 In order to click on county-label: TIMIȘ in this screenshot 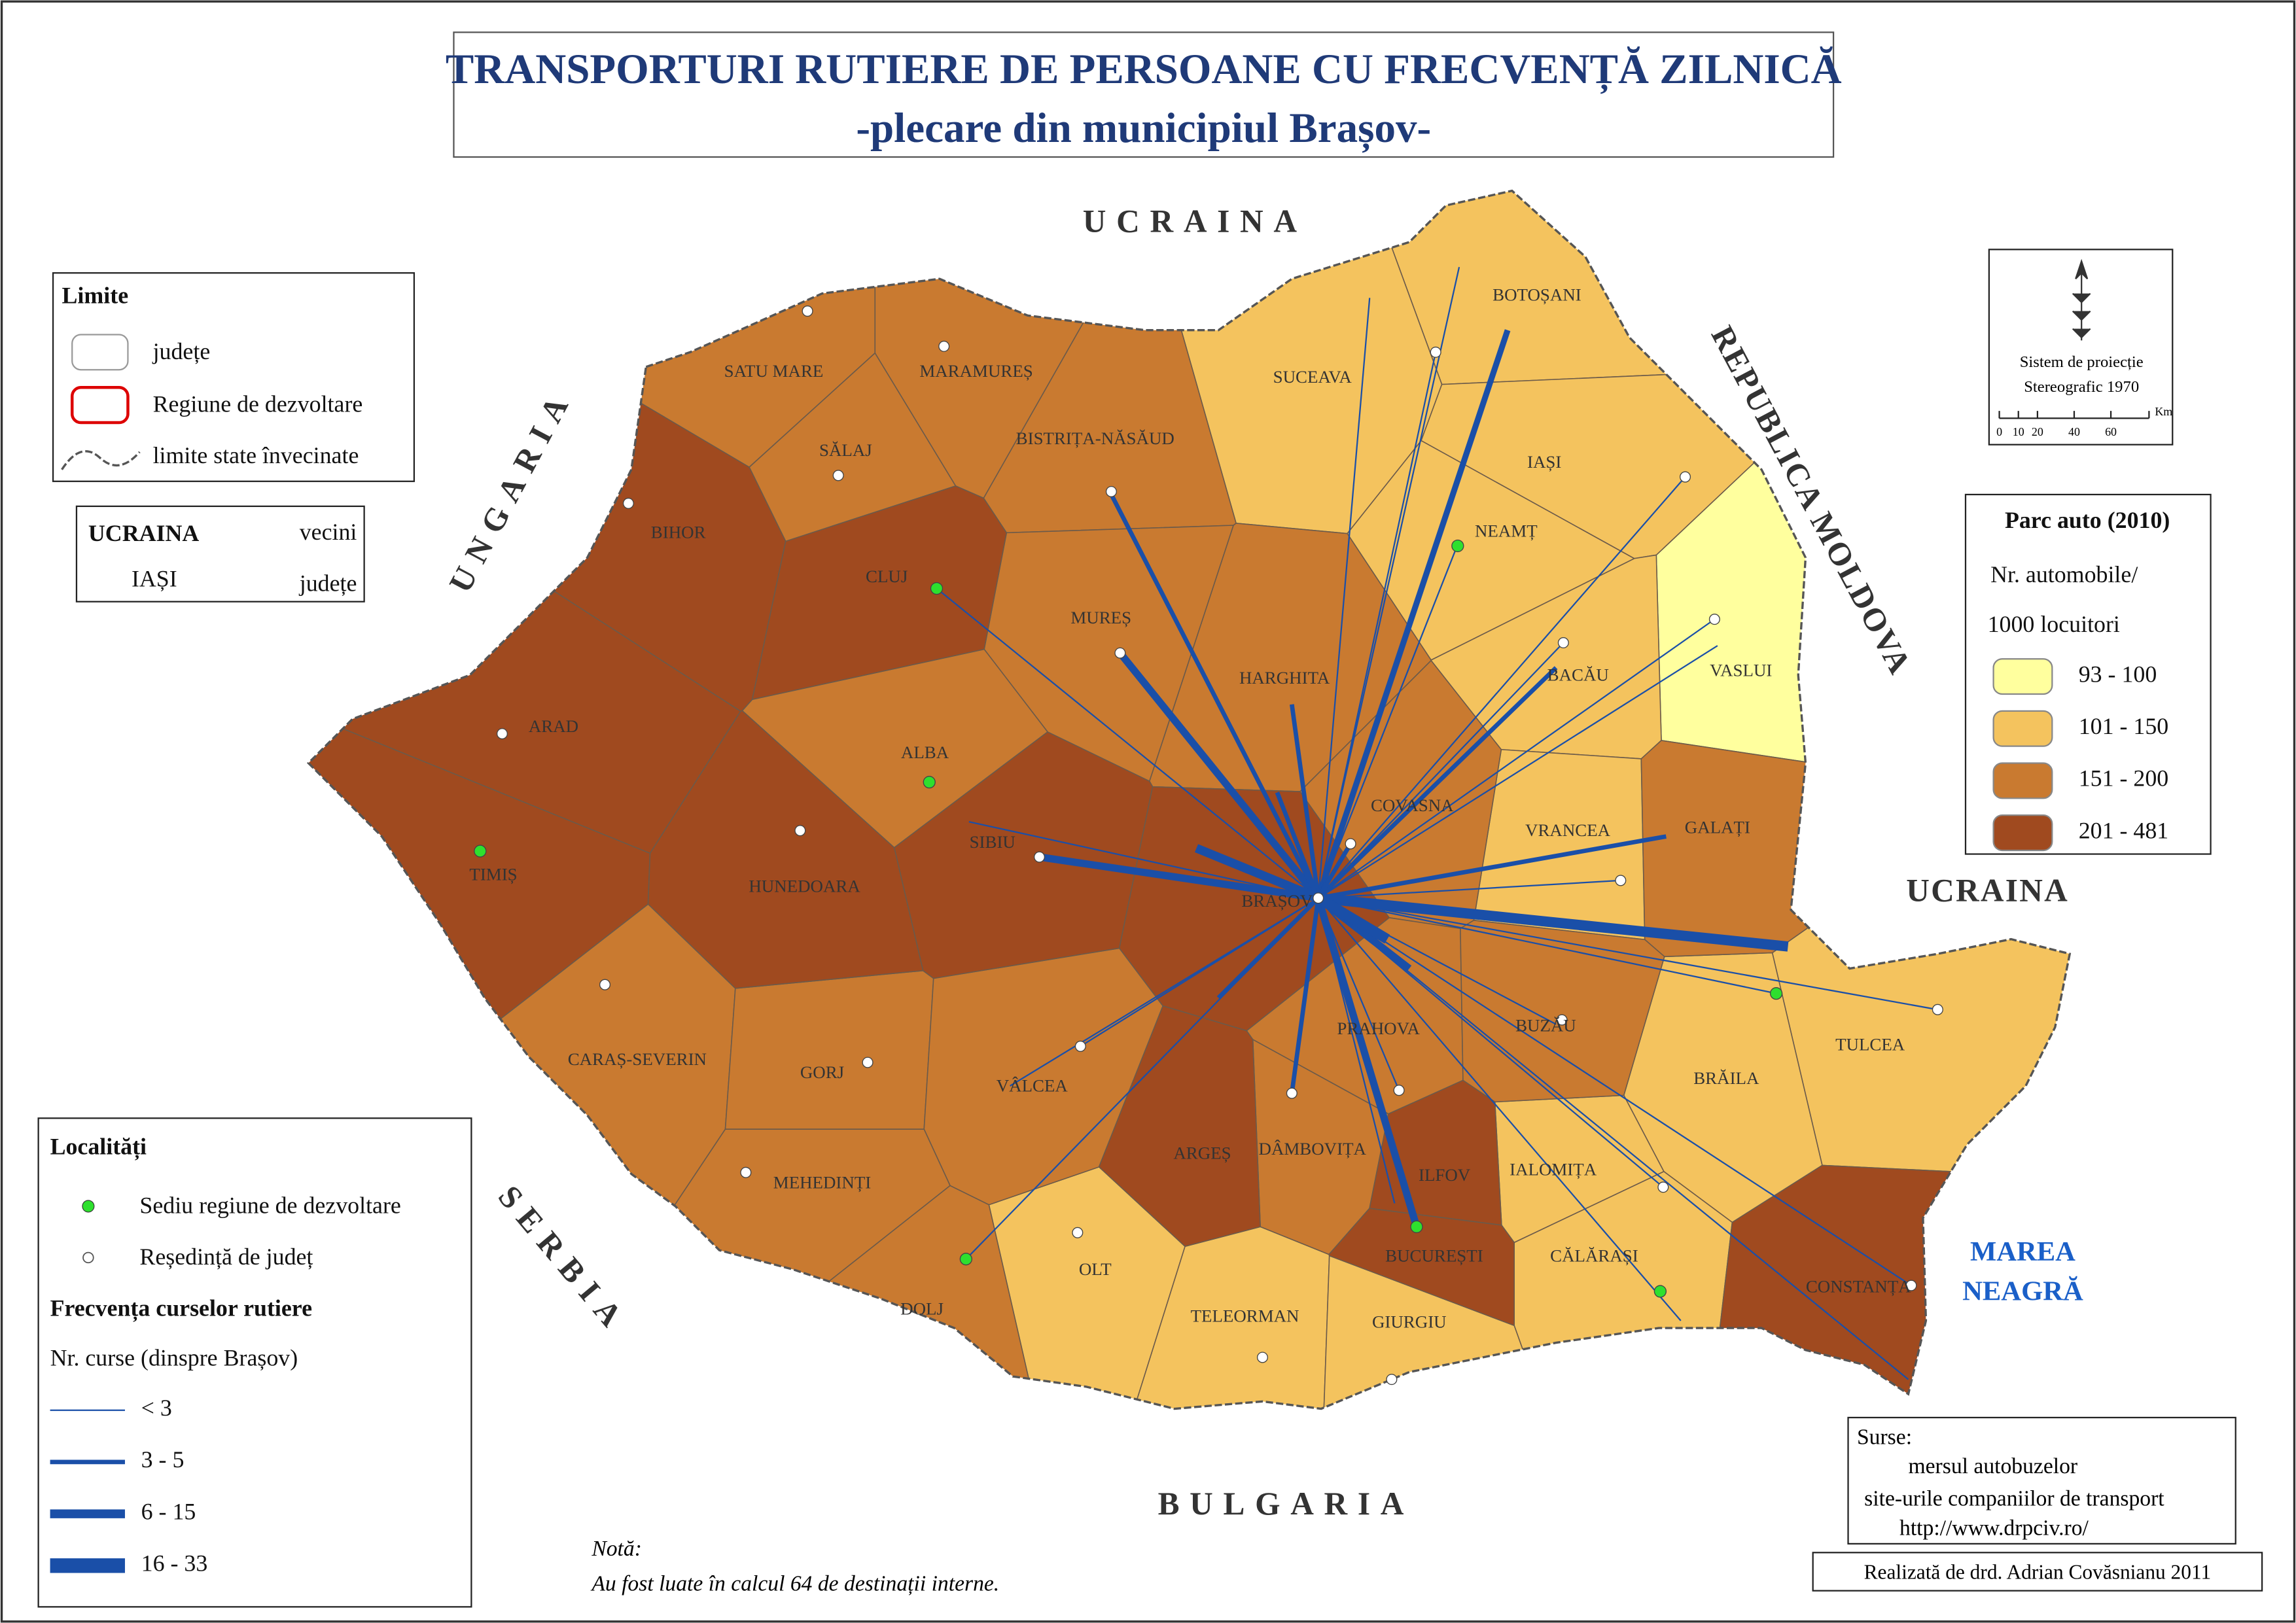, I will do `click(493, 874)`.